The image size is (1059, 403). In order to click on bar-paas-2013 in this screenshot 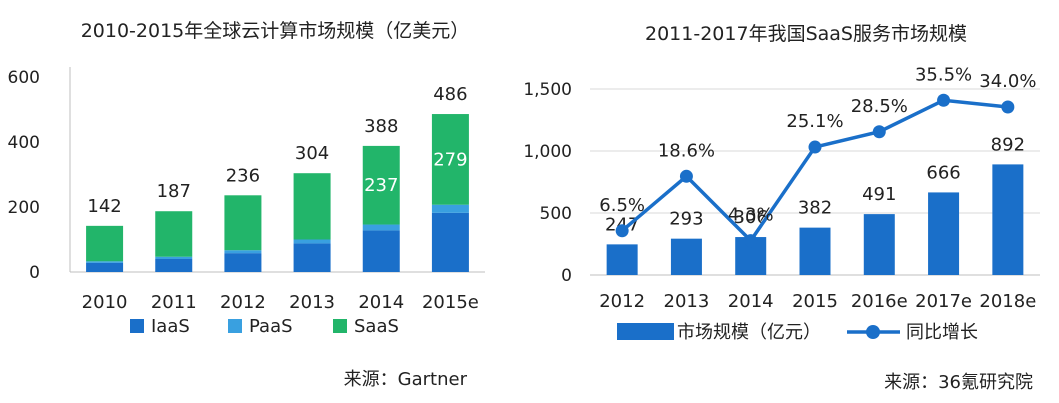, I will do `click(312, 241)`.